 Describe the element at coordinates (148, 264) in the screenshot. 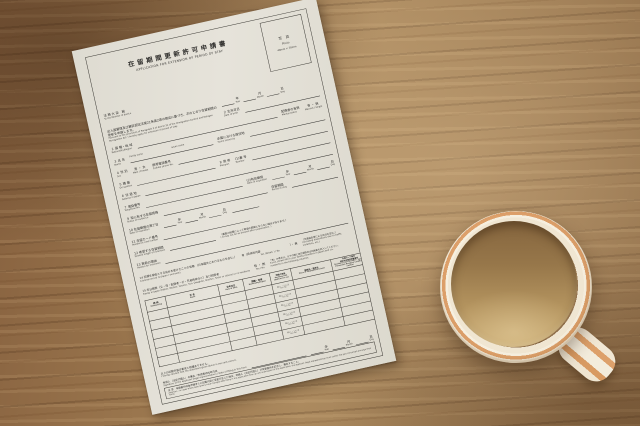

I see `reason-field: 13 更新の理由 Reason for extension` at that location.